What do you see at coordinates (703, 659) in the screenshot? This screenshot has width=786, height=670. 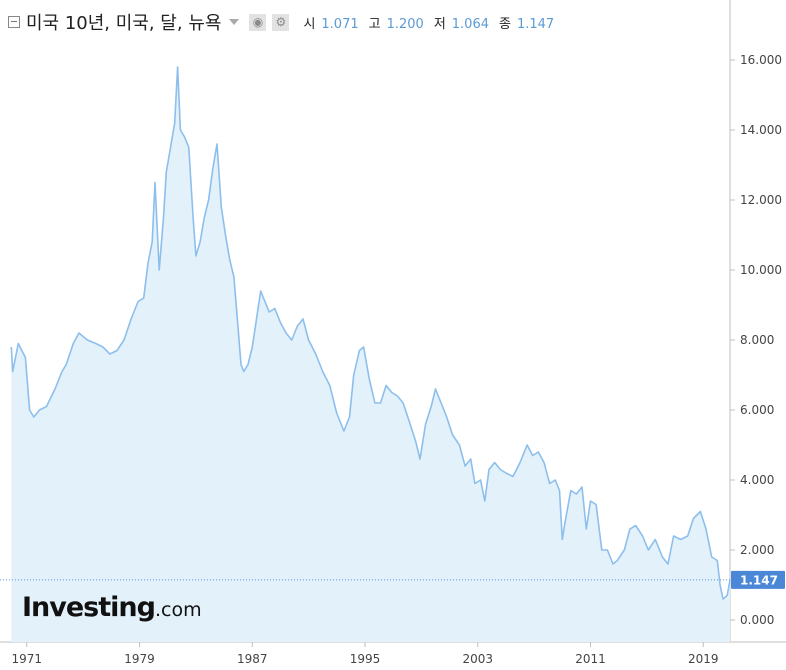 I see `x-tick-label: 2019` at bounding box center [703, 659].